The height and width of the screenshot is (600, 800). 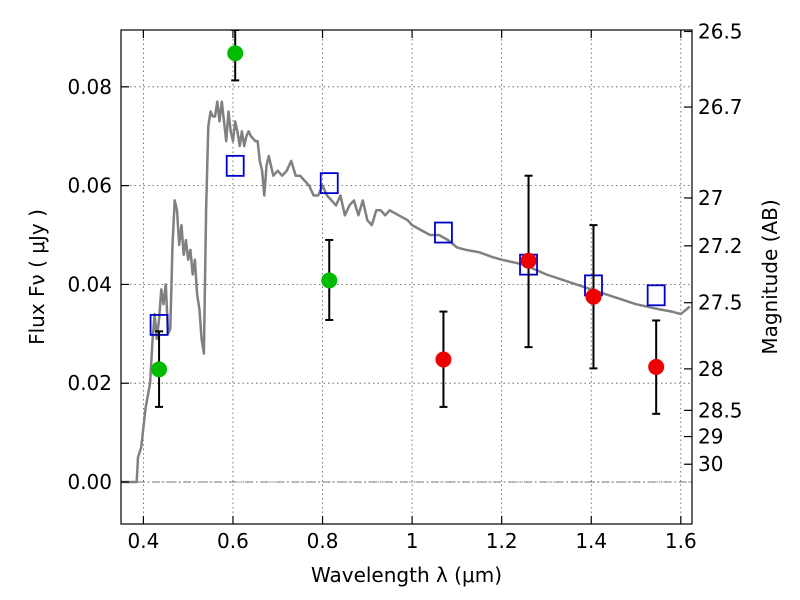 I want to click on y-tick-label: 0.08, so click(x=89, y=87).